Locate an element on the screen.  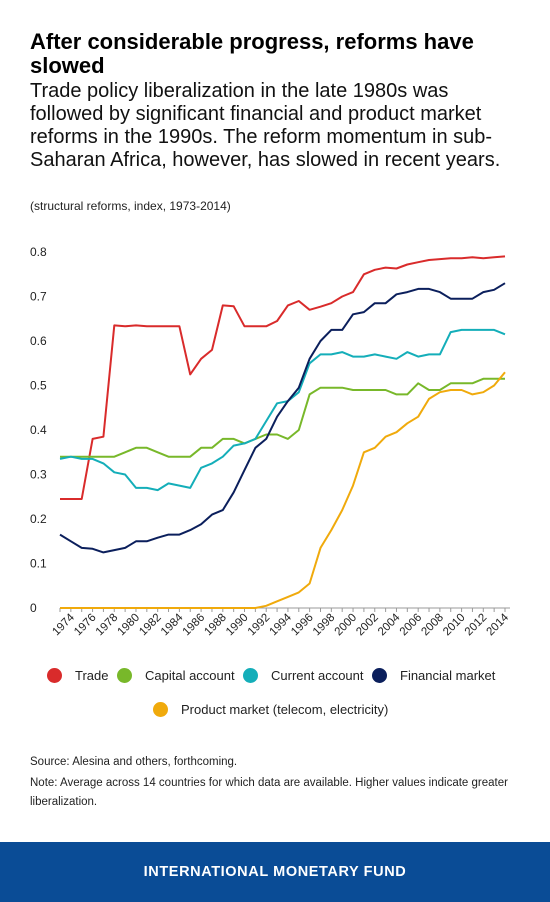
legend-item: Current account is located at coordinates (303, 675).